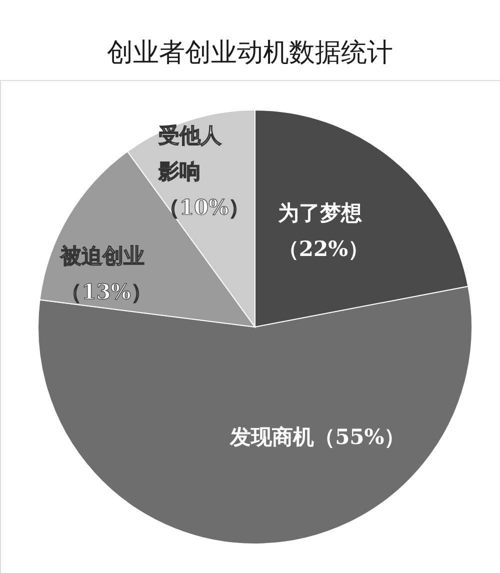 The image size is (500, 573). Describe the element at coordinates (317, 437) in the screenshot. I see `slice-label: 发现商机（55%）` at that location.